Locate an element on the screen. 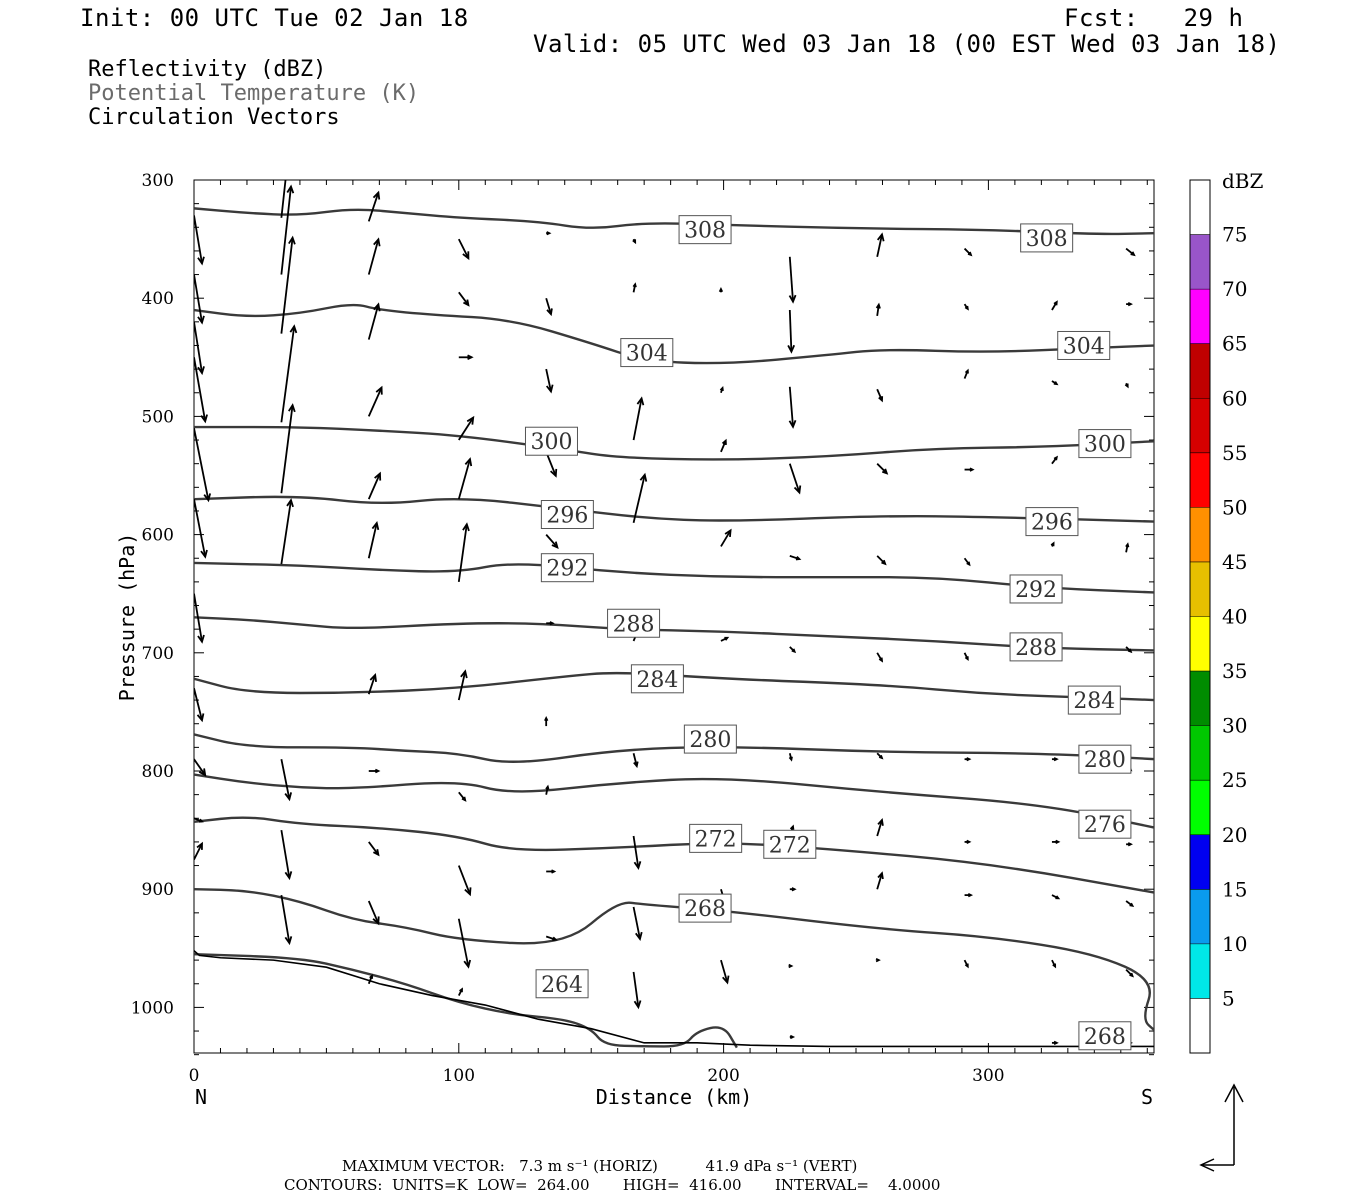  terrain-line is located at coordinates (674, 999).